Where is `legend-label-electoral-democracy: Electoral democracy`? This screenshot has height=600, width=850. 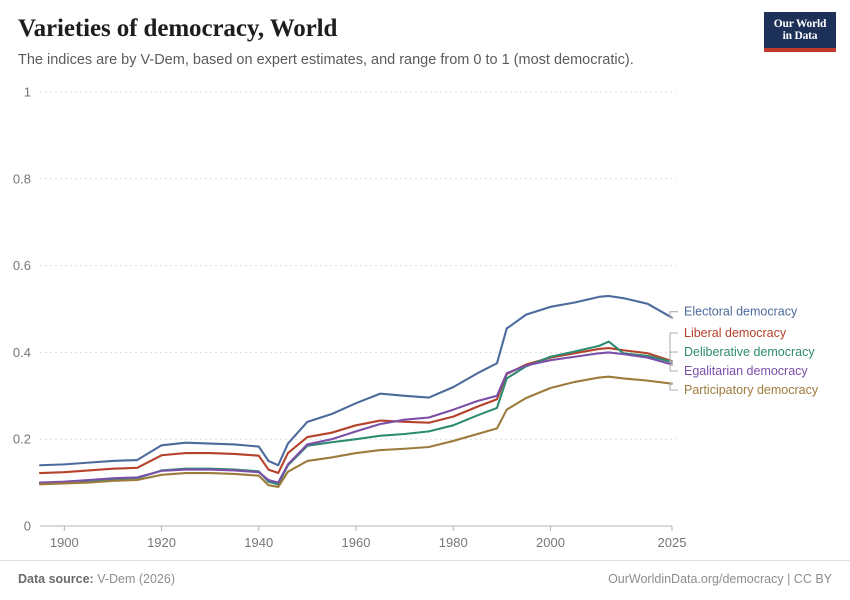
legend-label-electoral-democracy: Electoral democracy is located at coordinates (741, 312).